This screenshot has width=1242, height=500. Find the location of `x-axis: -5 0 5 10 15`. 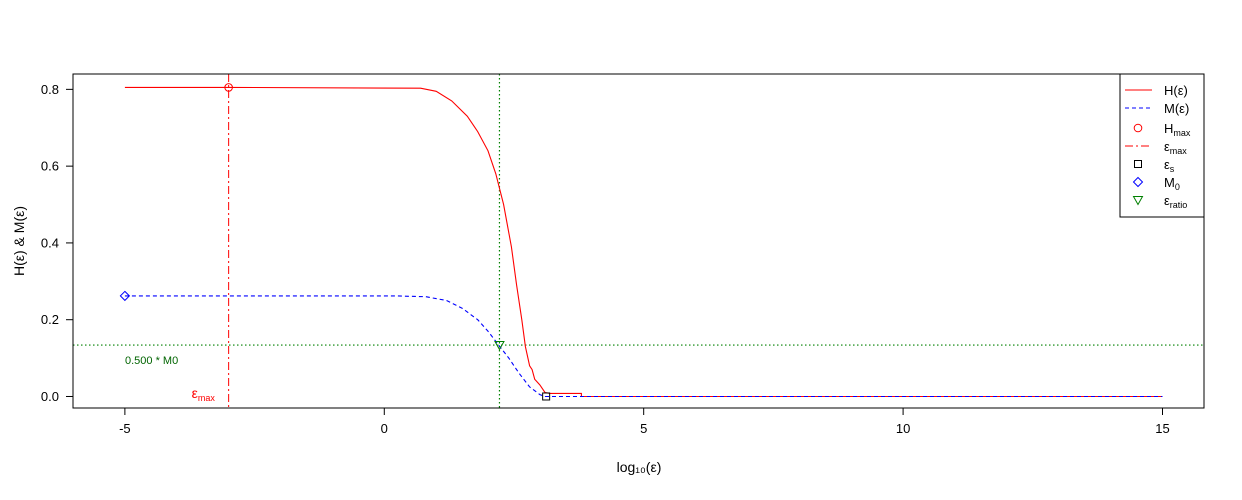

x-axis: -5 0 5 10 15 is located at coordinates (644, 422).